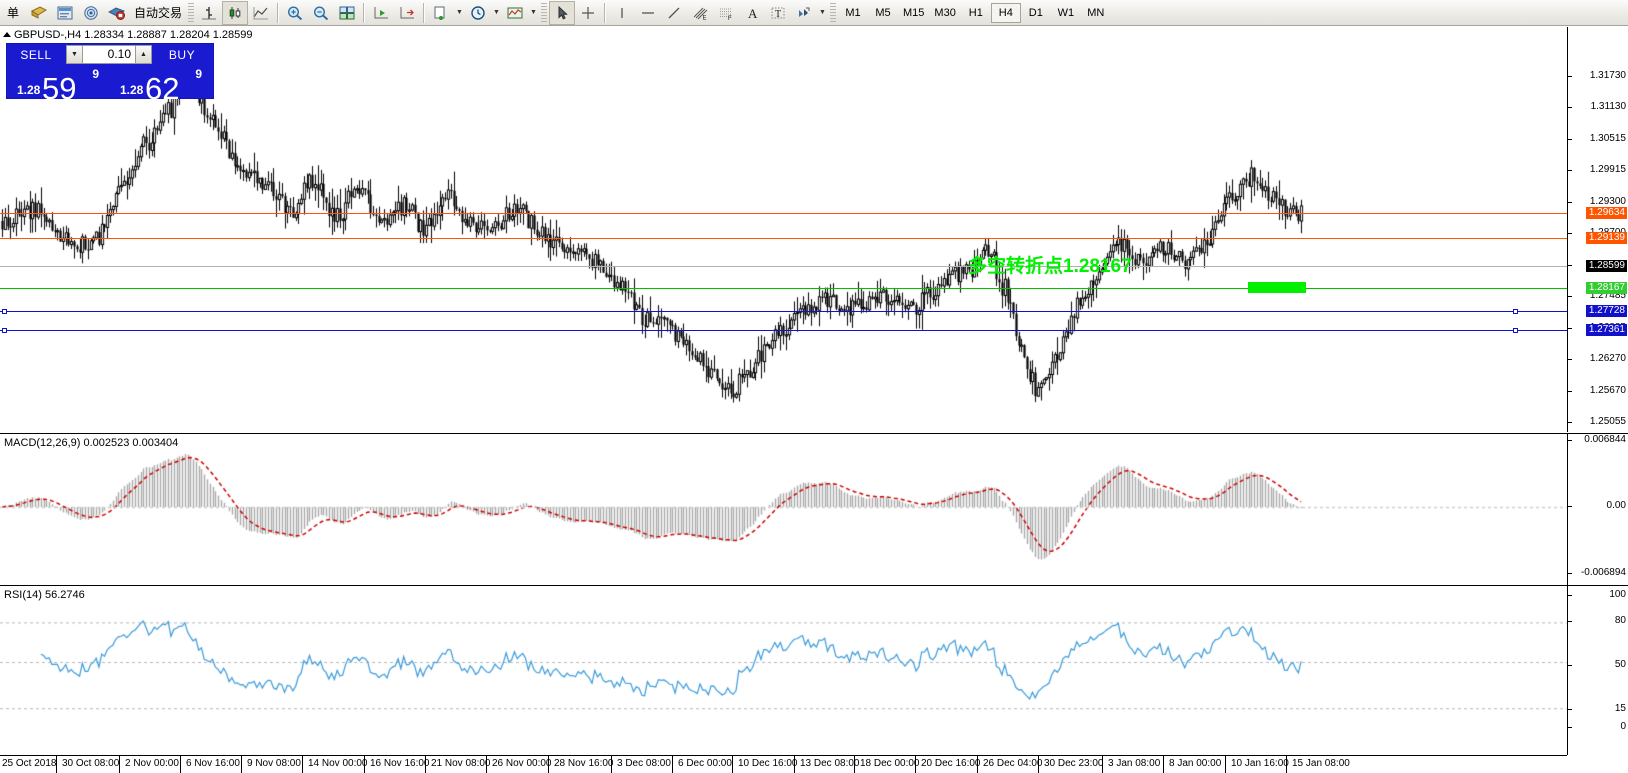  I want to click on auto-trading-label: 自动交易, so click(158, 13).